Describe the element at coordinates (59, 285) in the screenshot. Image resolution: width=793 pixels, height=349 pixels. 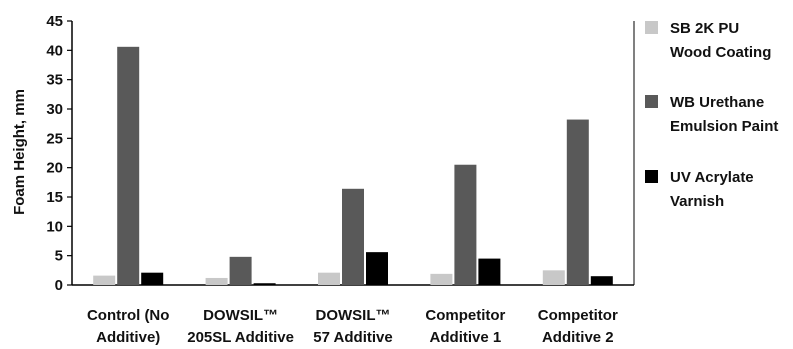
I see `y-tick-label: 0` at that location.